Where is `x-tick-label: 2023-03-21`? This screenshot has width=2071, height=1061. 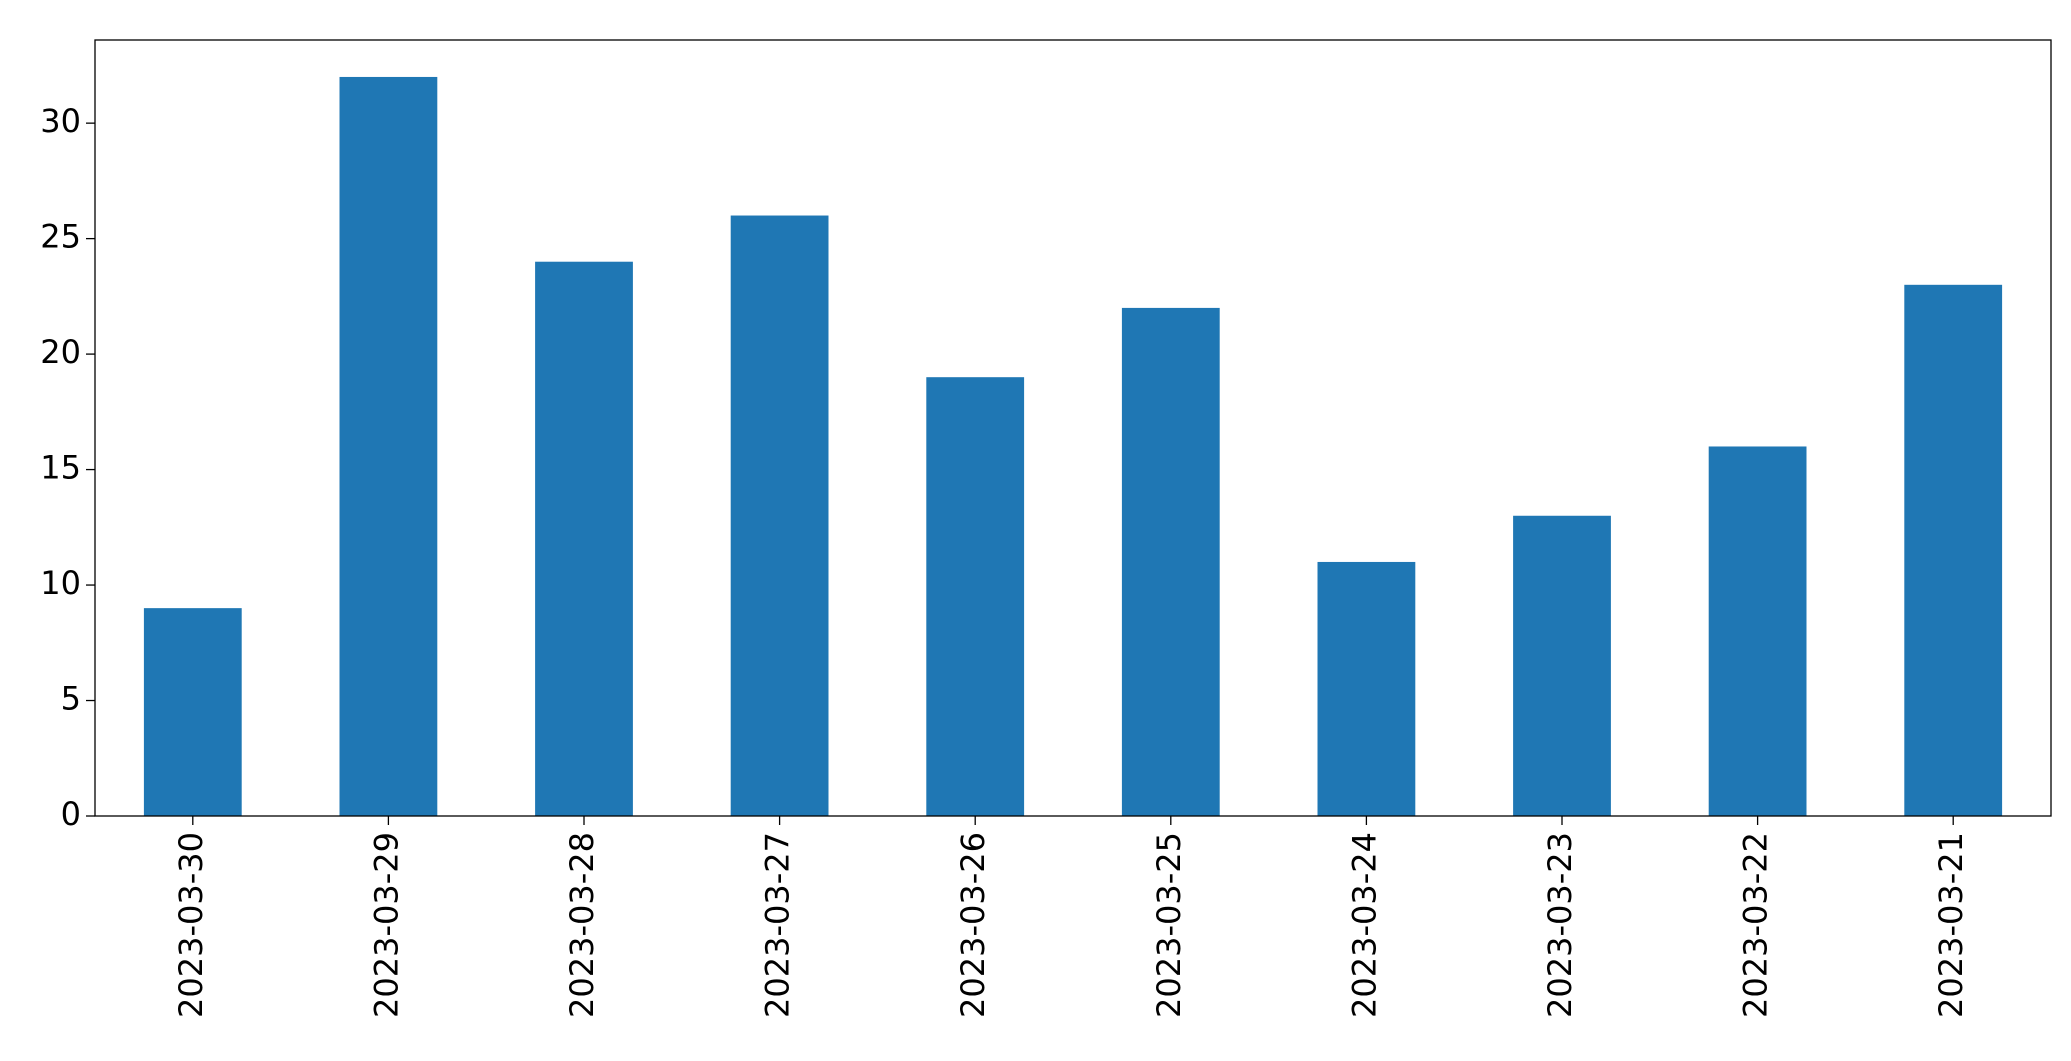
x-tick-label: 2023-03-21 is located at coordinates (1951, 925).